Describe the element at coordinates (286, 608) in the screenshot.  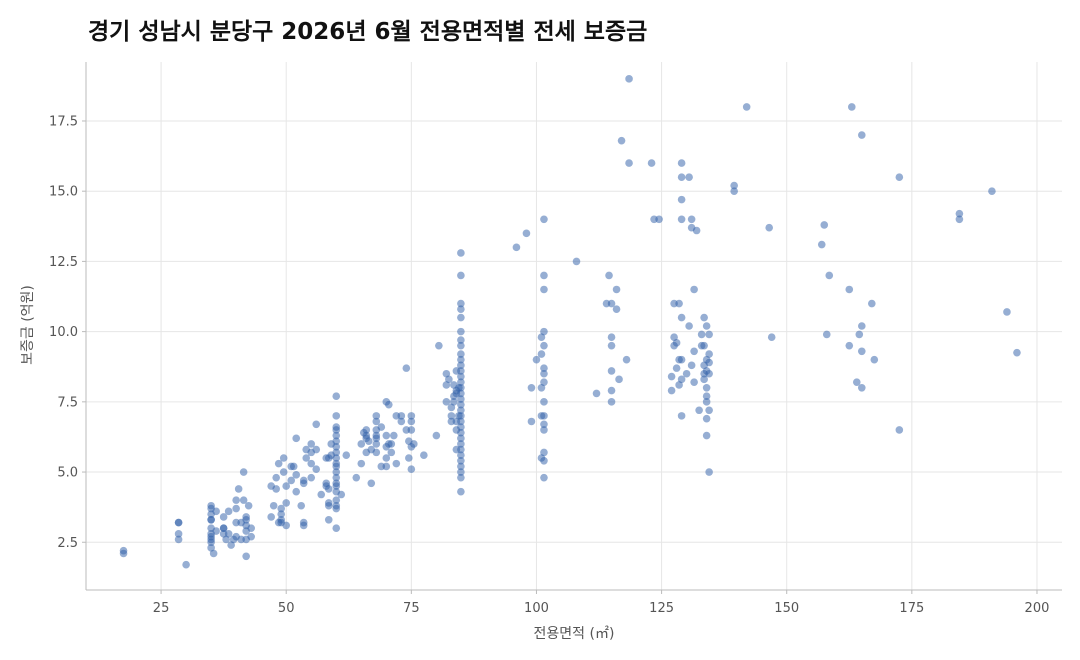
I see `x-tick-label: 50` at that location.